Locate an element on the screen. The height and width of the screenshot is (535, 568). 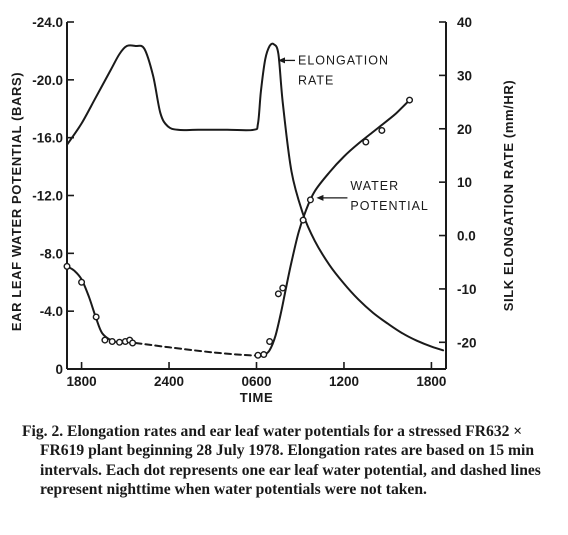
y-left-tick-label: -20.0 is located at coordinates (47, 80).